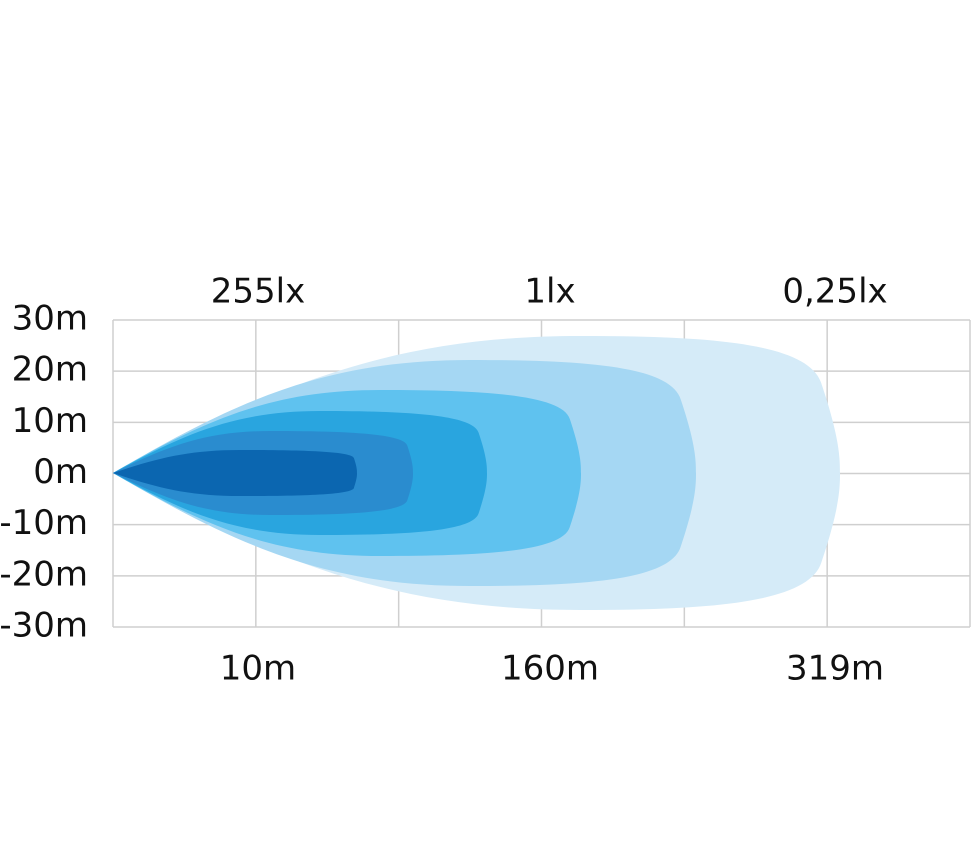  Describe the element at coordinates (50, 421) in the screenshot. I see `y-axis-label: 10m` at that location.